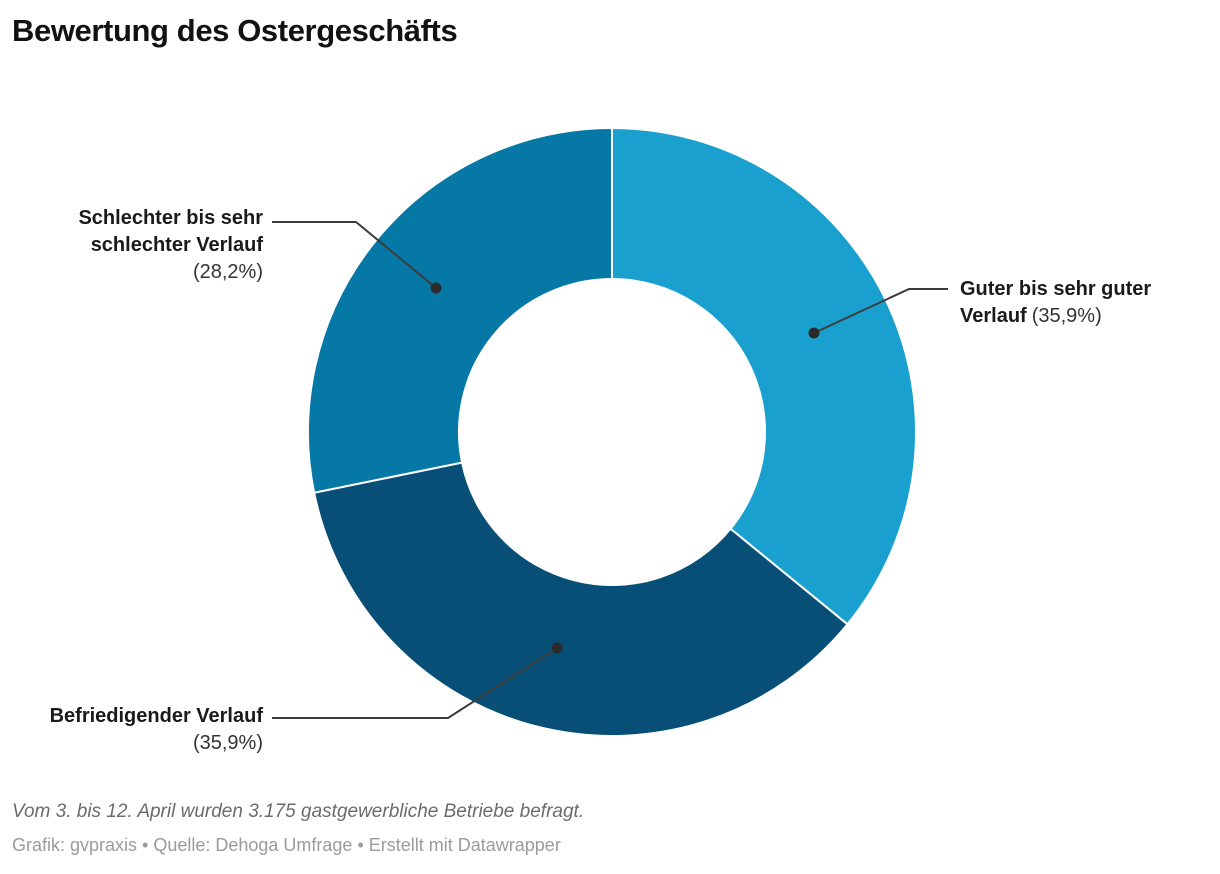 This screenshot has height=874, width=1220. I want to click on callout-dot-schlechter, so click(436, 288).